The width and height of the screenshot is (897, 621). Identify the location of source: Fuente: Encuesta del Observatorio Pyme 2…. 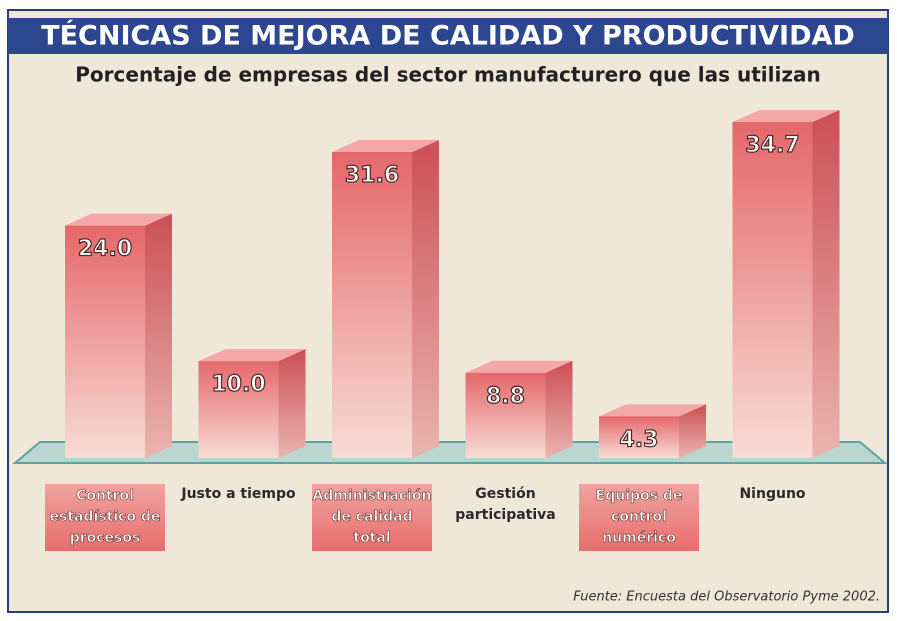
(726, 597).